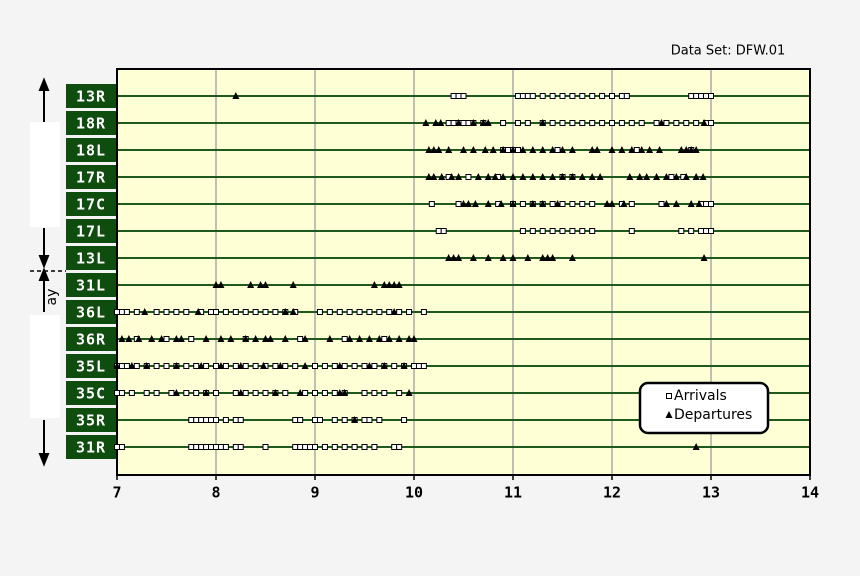  I want to click on y-tick-label: 18R, so click(91, 124).